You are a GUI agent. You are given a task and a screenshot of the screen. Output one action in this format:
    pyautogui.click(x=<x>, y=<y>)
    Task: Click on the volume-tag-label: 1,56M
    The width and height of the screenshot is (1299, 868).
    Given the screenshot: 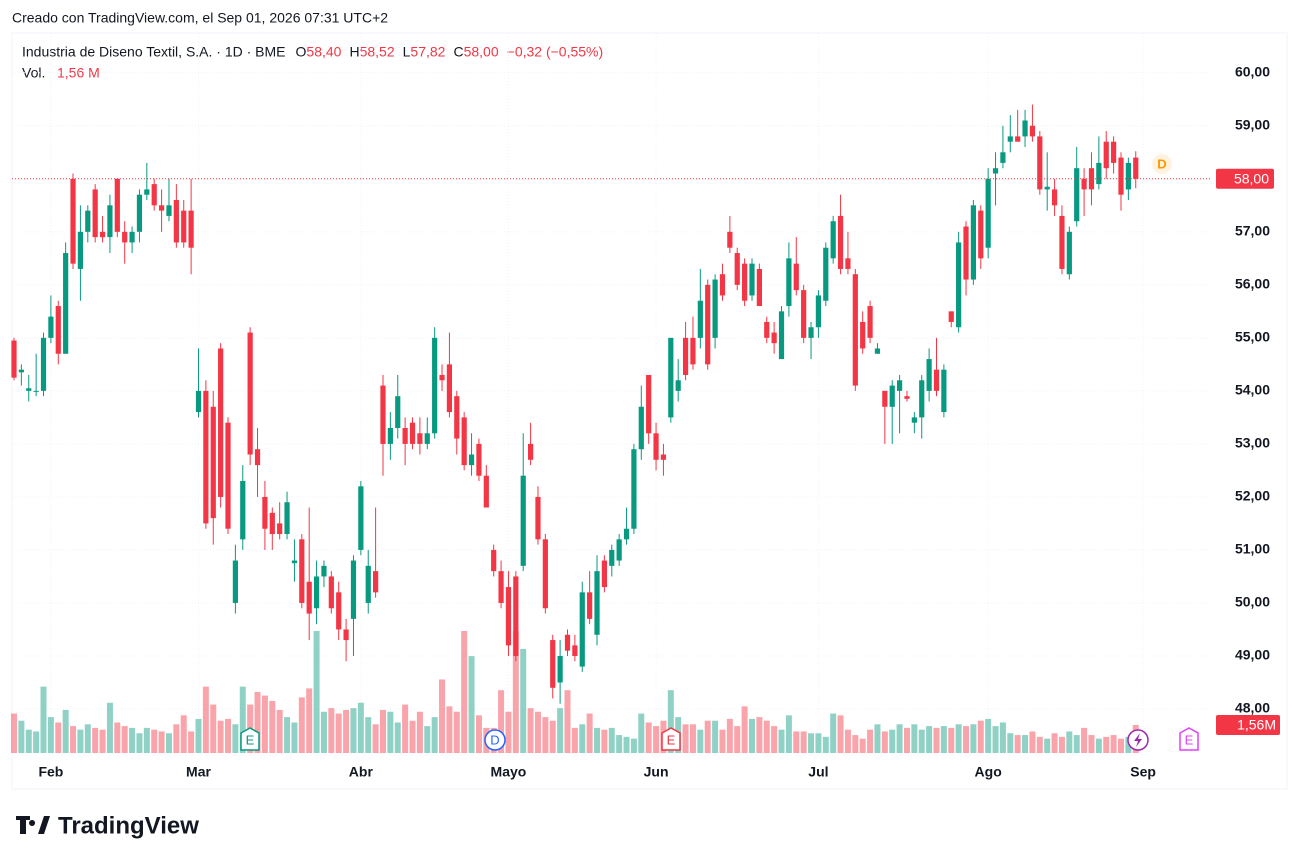 What is the action you would take?
    pyautogui.click(x=1256, y=725)
    